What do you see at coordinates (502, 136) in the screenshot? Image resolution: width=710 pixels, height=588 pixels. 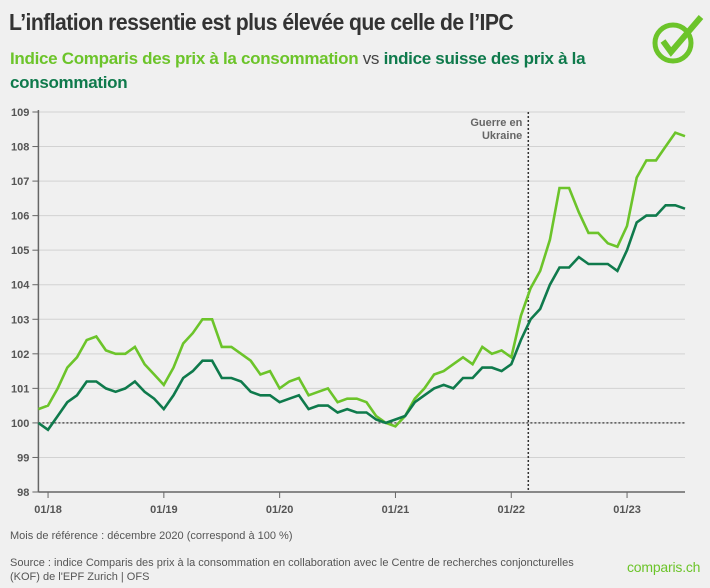 I see `annotation-label-line2: Ukraine` at bounding box center [502, 136].